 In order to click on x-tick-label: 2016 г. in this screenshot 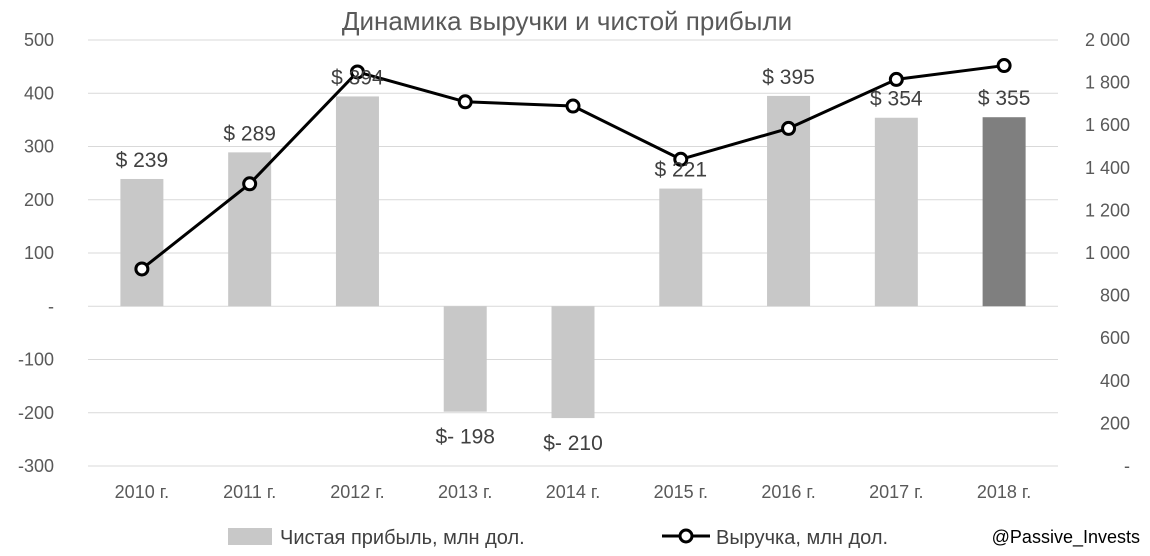, I will do `click(788, 492)`.